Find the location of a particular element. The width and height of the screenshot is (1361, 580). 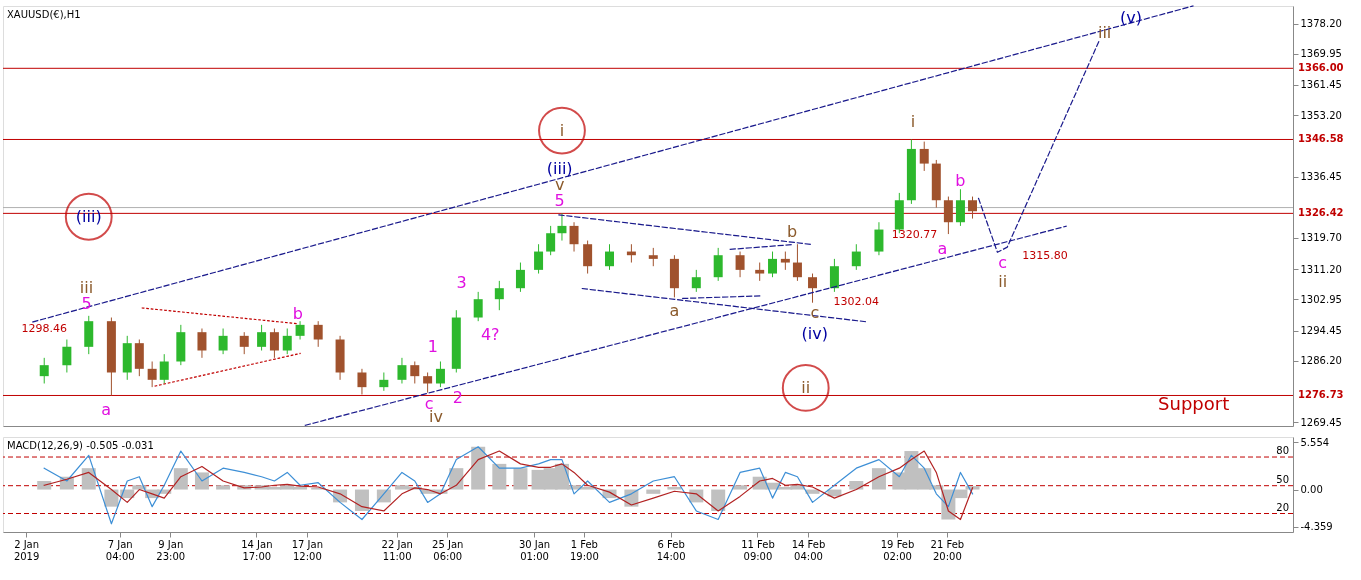

y-tick-label: 1302.95 is located at coordinates (1321, 299).